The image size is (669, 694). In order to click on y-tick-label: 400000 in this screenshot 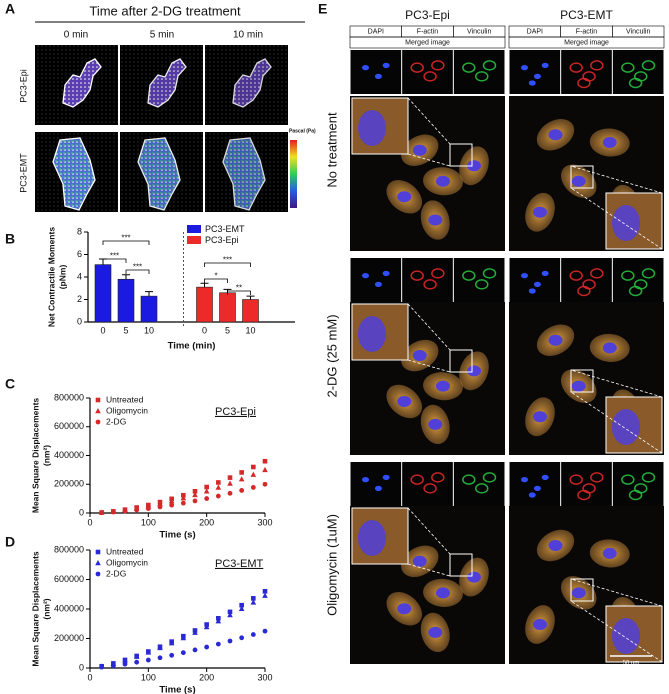, I will do `click(69, 608)`.